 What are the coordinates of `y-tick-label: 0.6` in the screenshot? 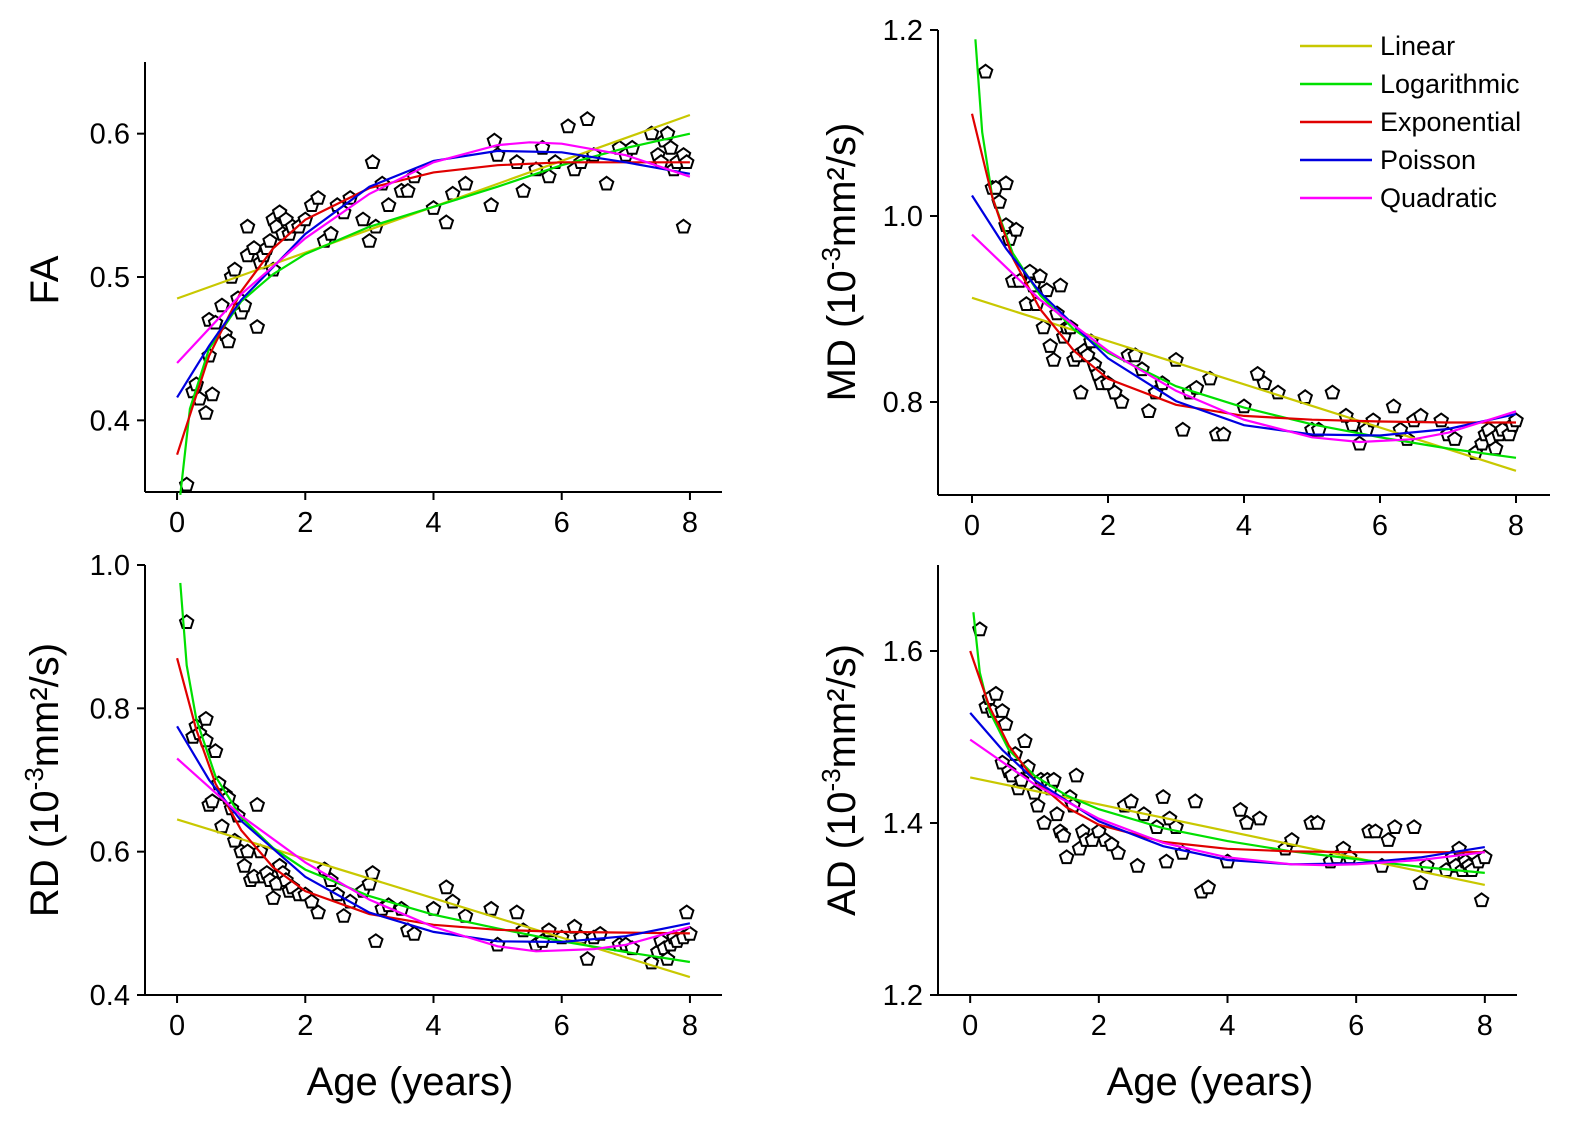 It's located at (110, 853).